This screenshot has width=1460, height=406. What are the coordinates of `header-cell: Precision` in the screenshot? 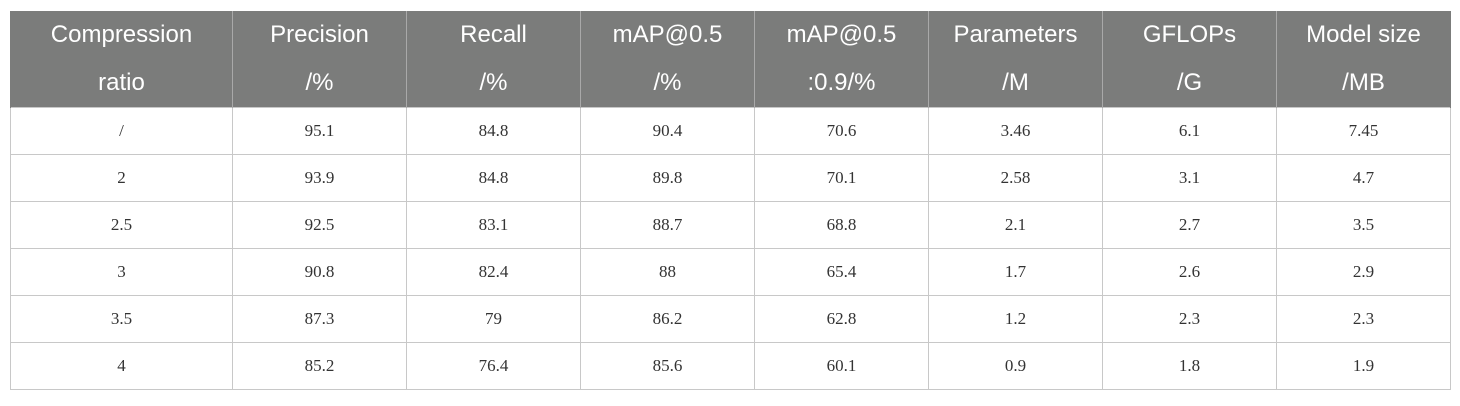 It's located at (319, 35).